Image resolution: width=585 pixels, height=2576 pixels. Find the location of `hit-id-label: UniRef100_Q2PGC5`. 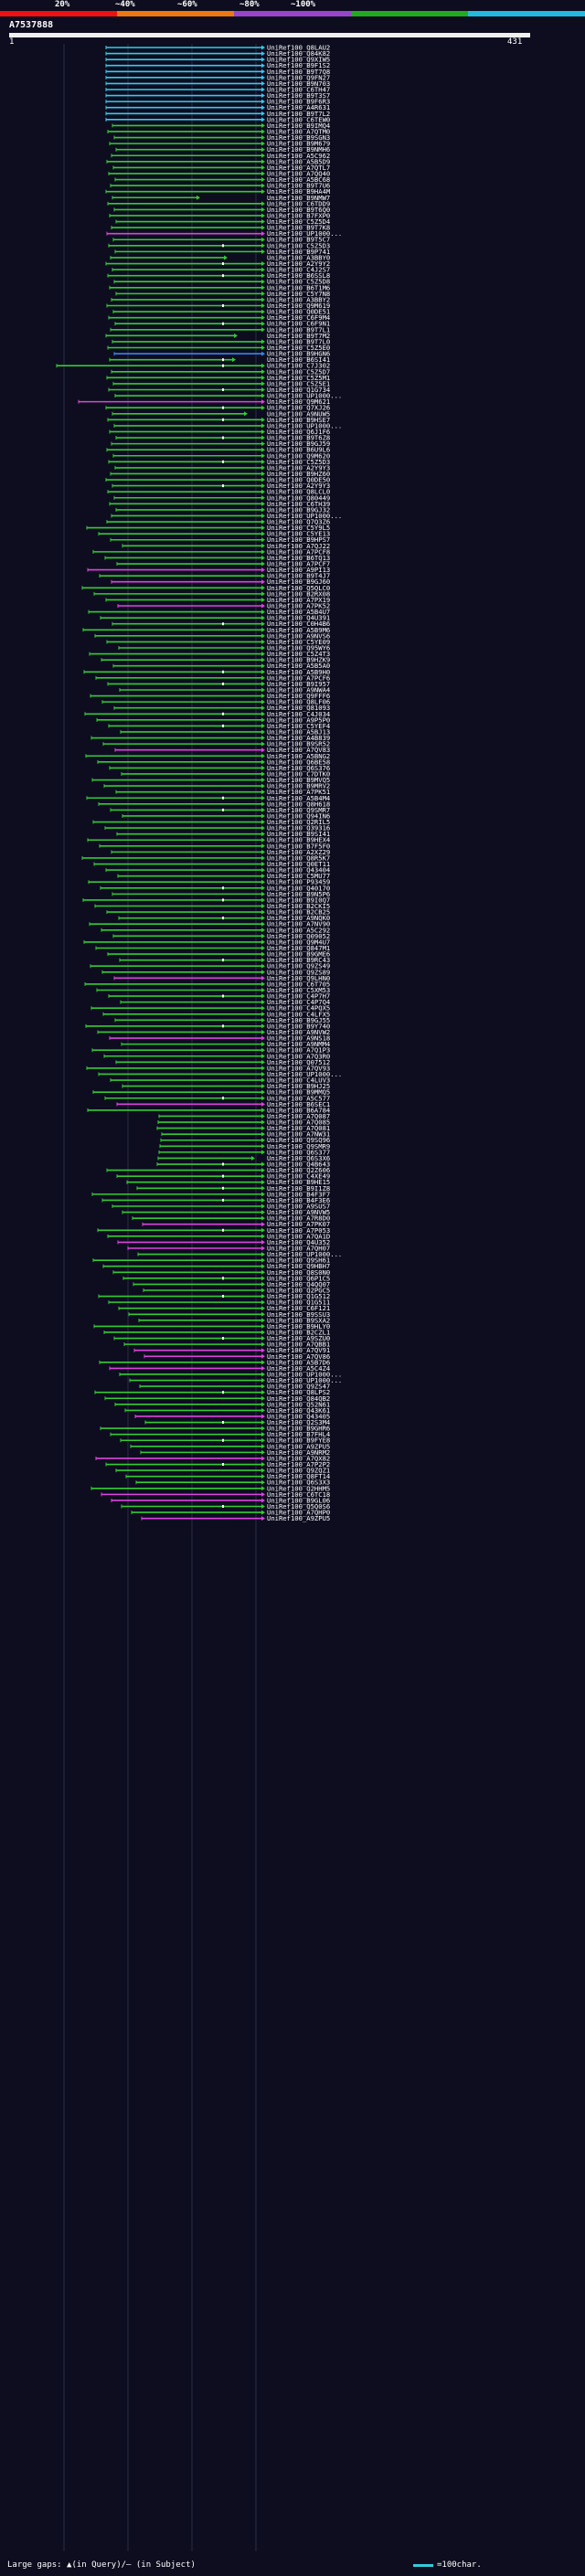

hit-id-label: UniRef100_Q2PGC5 is located at coordinates (299, 1290).